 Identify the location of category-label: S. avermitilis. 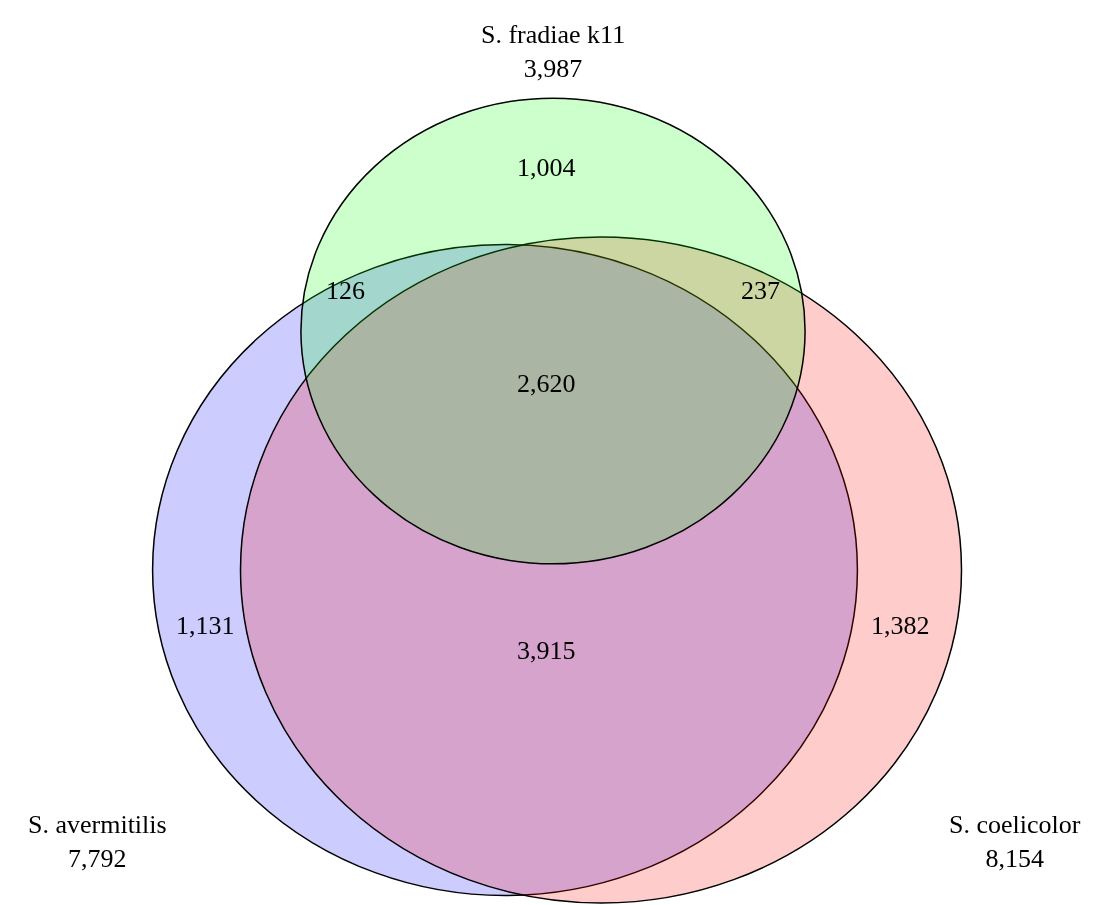
(97, 824).